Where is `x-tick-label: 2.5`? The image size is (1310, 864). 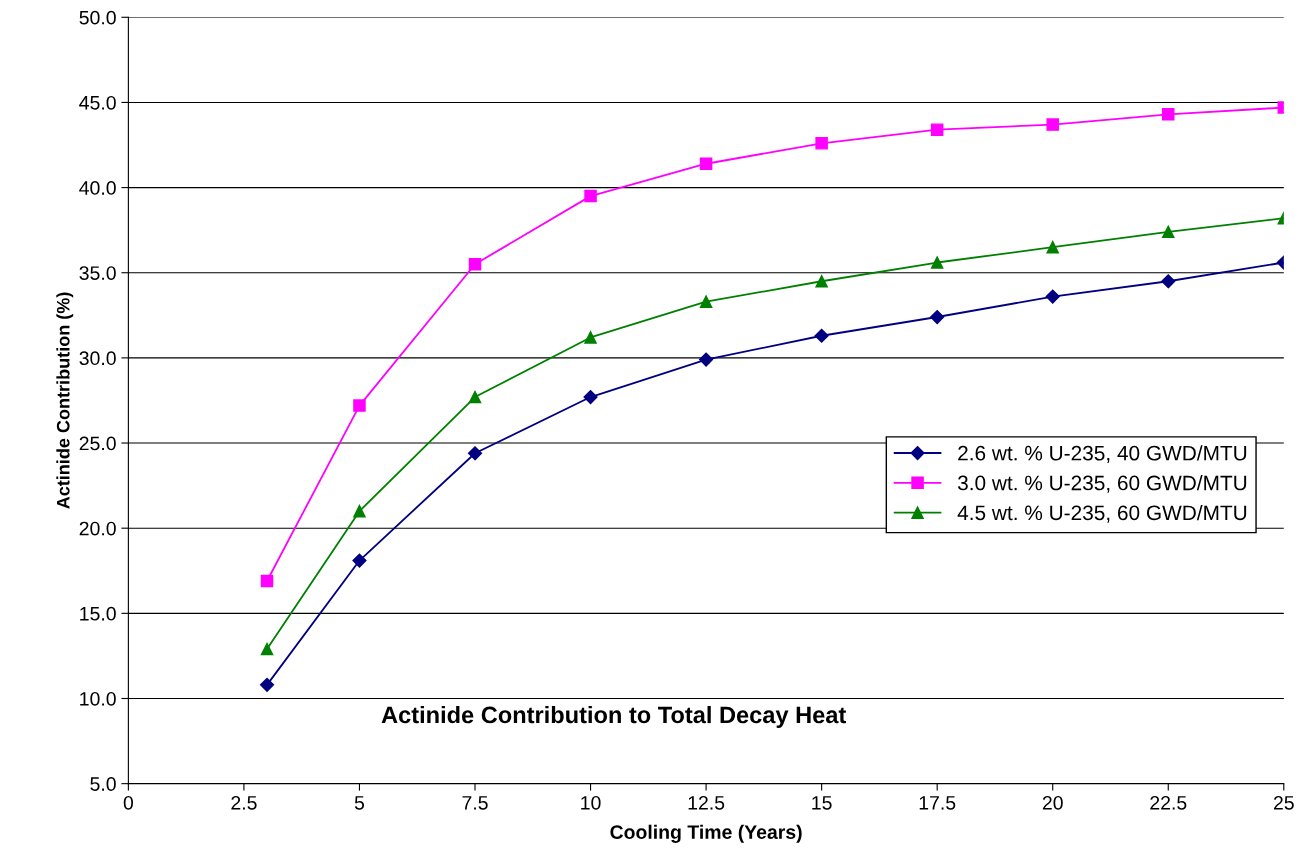
x-tick-label: 2.5 is located at coordinates (244, 802).